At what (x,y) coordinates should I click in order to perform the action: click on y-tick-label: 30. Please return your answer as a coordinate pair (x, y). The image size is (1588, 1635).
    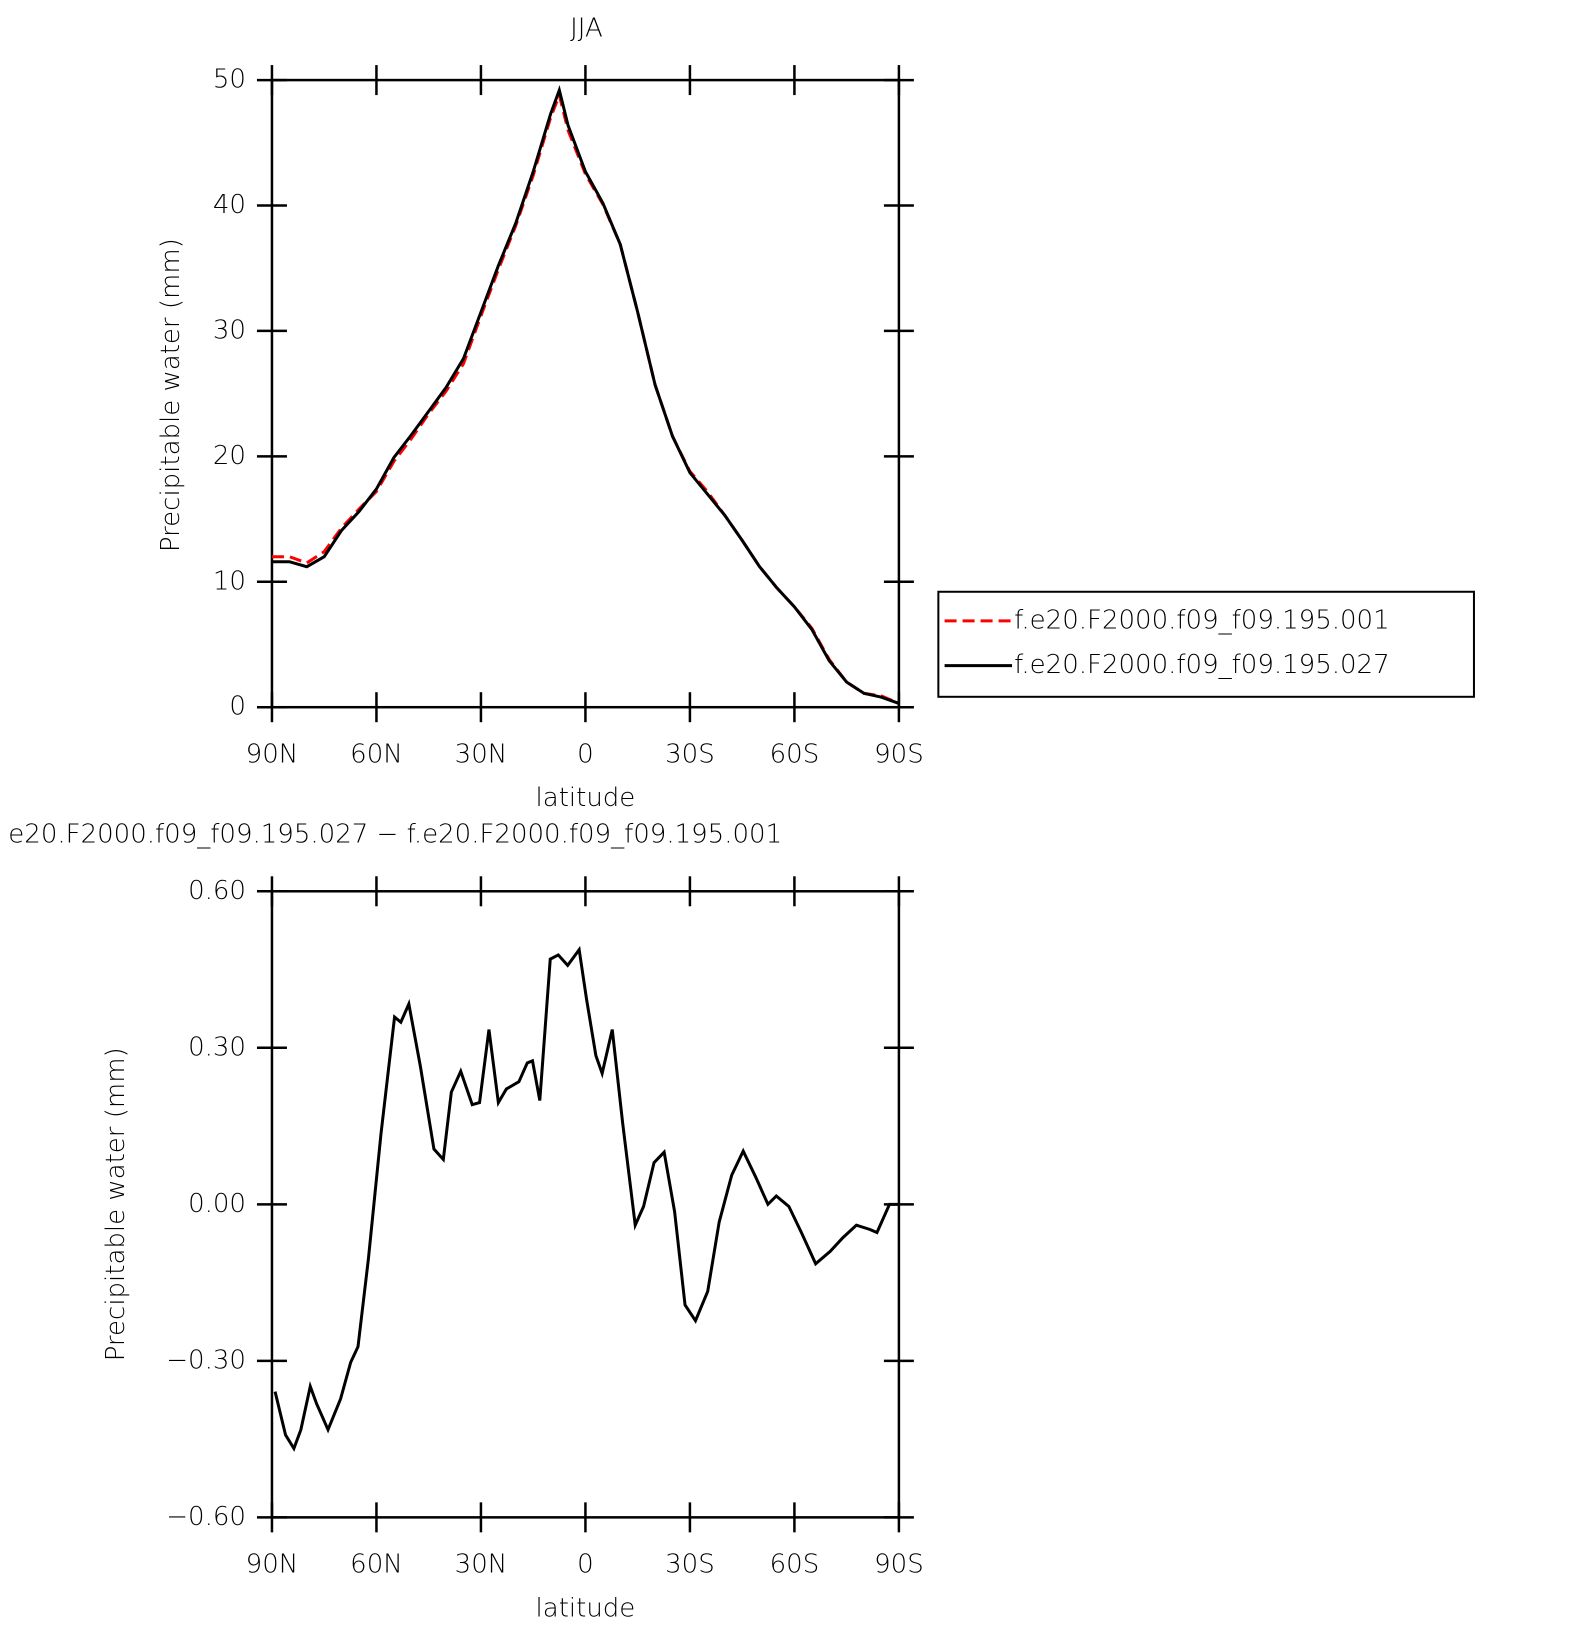
    Looking at the image, I should click on (229, 330).